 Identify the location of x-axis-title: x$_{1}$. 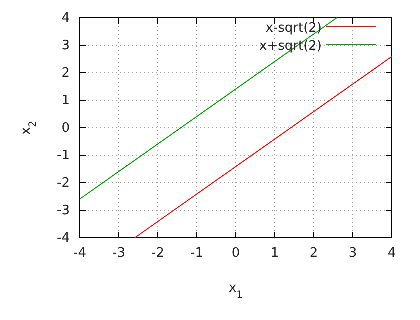
(236, 290).